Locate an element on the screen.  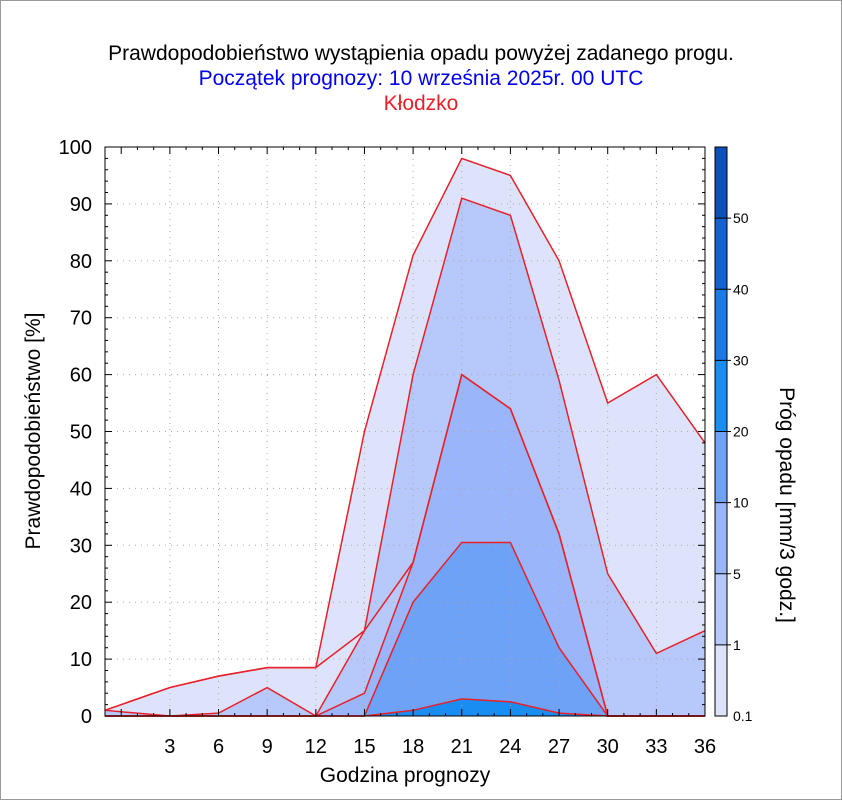
y-tick-label-60: 60 is located at coordinates (81, 376).